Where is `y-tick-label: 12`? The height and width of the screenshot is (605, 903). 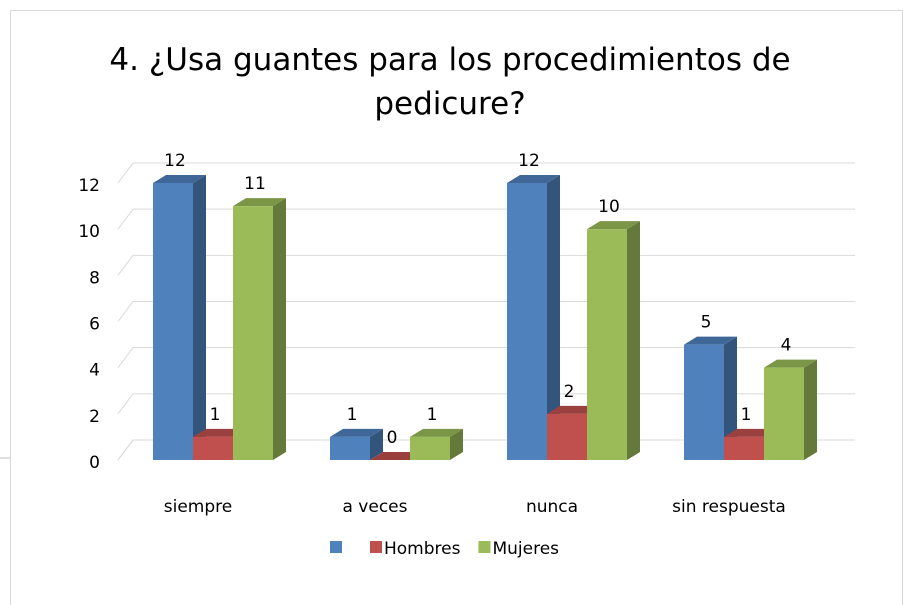
y-tick-label: 12 is located at coordinates (89, 186).